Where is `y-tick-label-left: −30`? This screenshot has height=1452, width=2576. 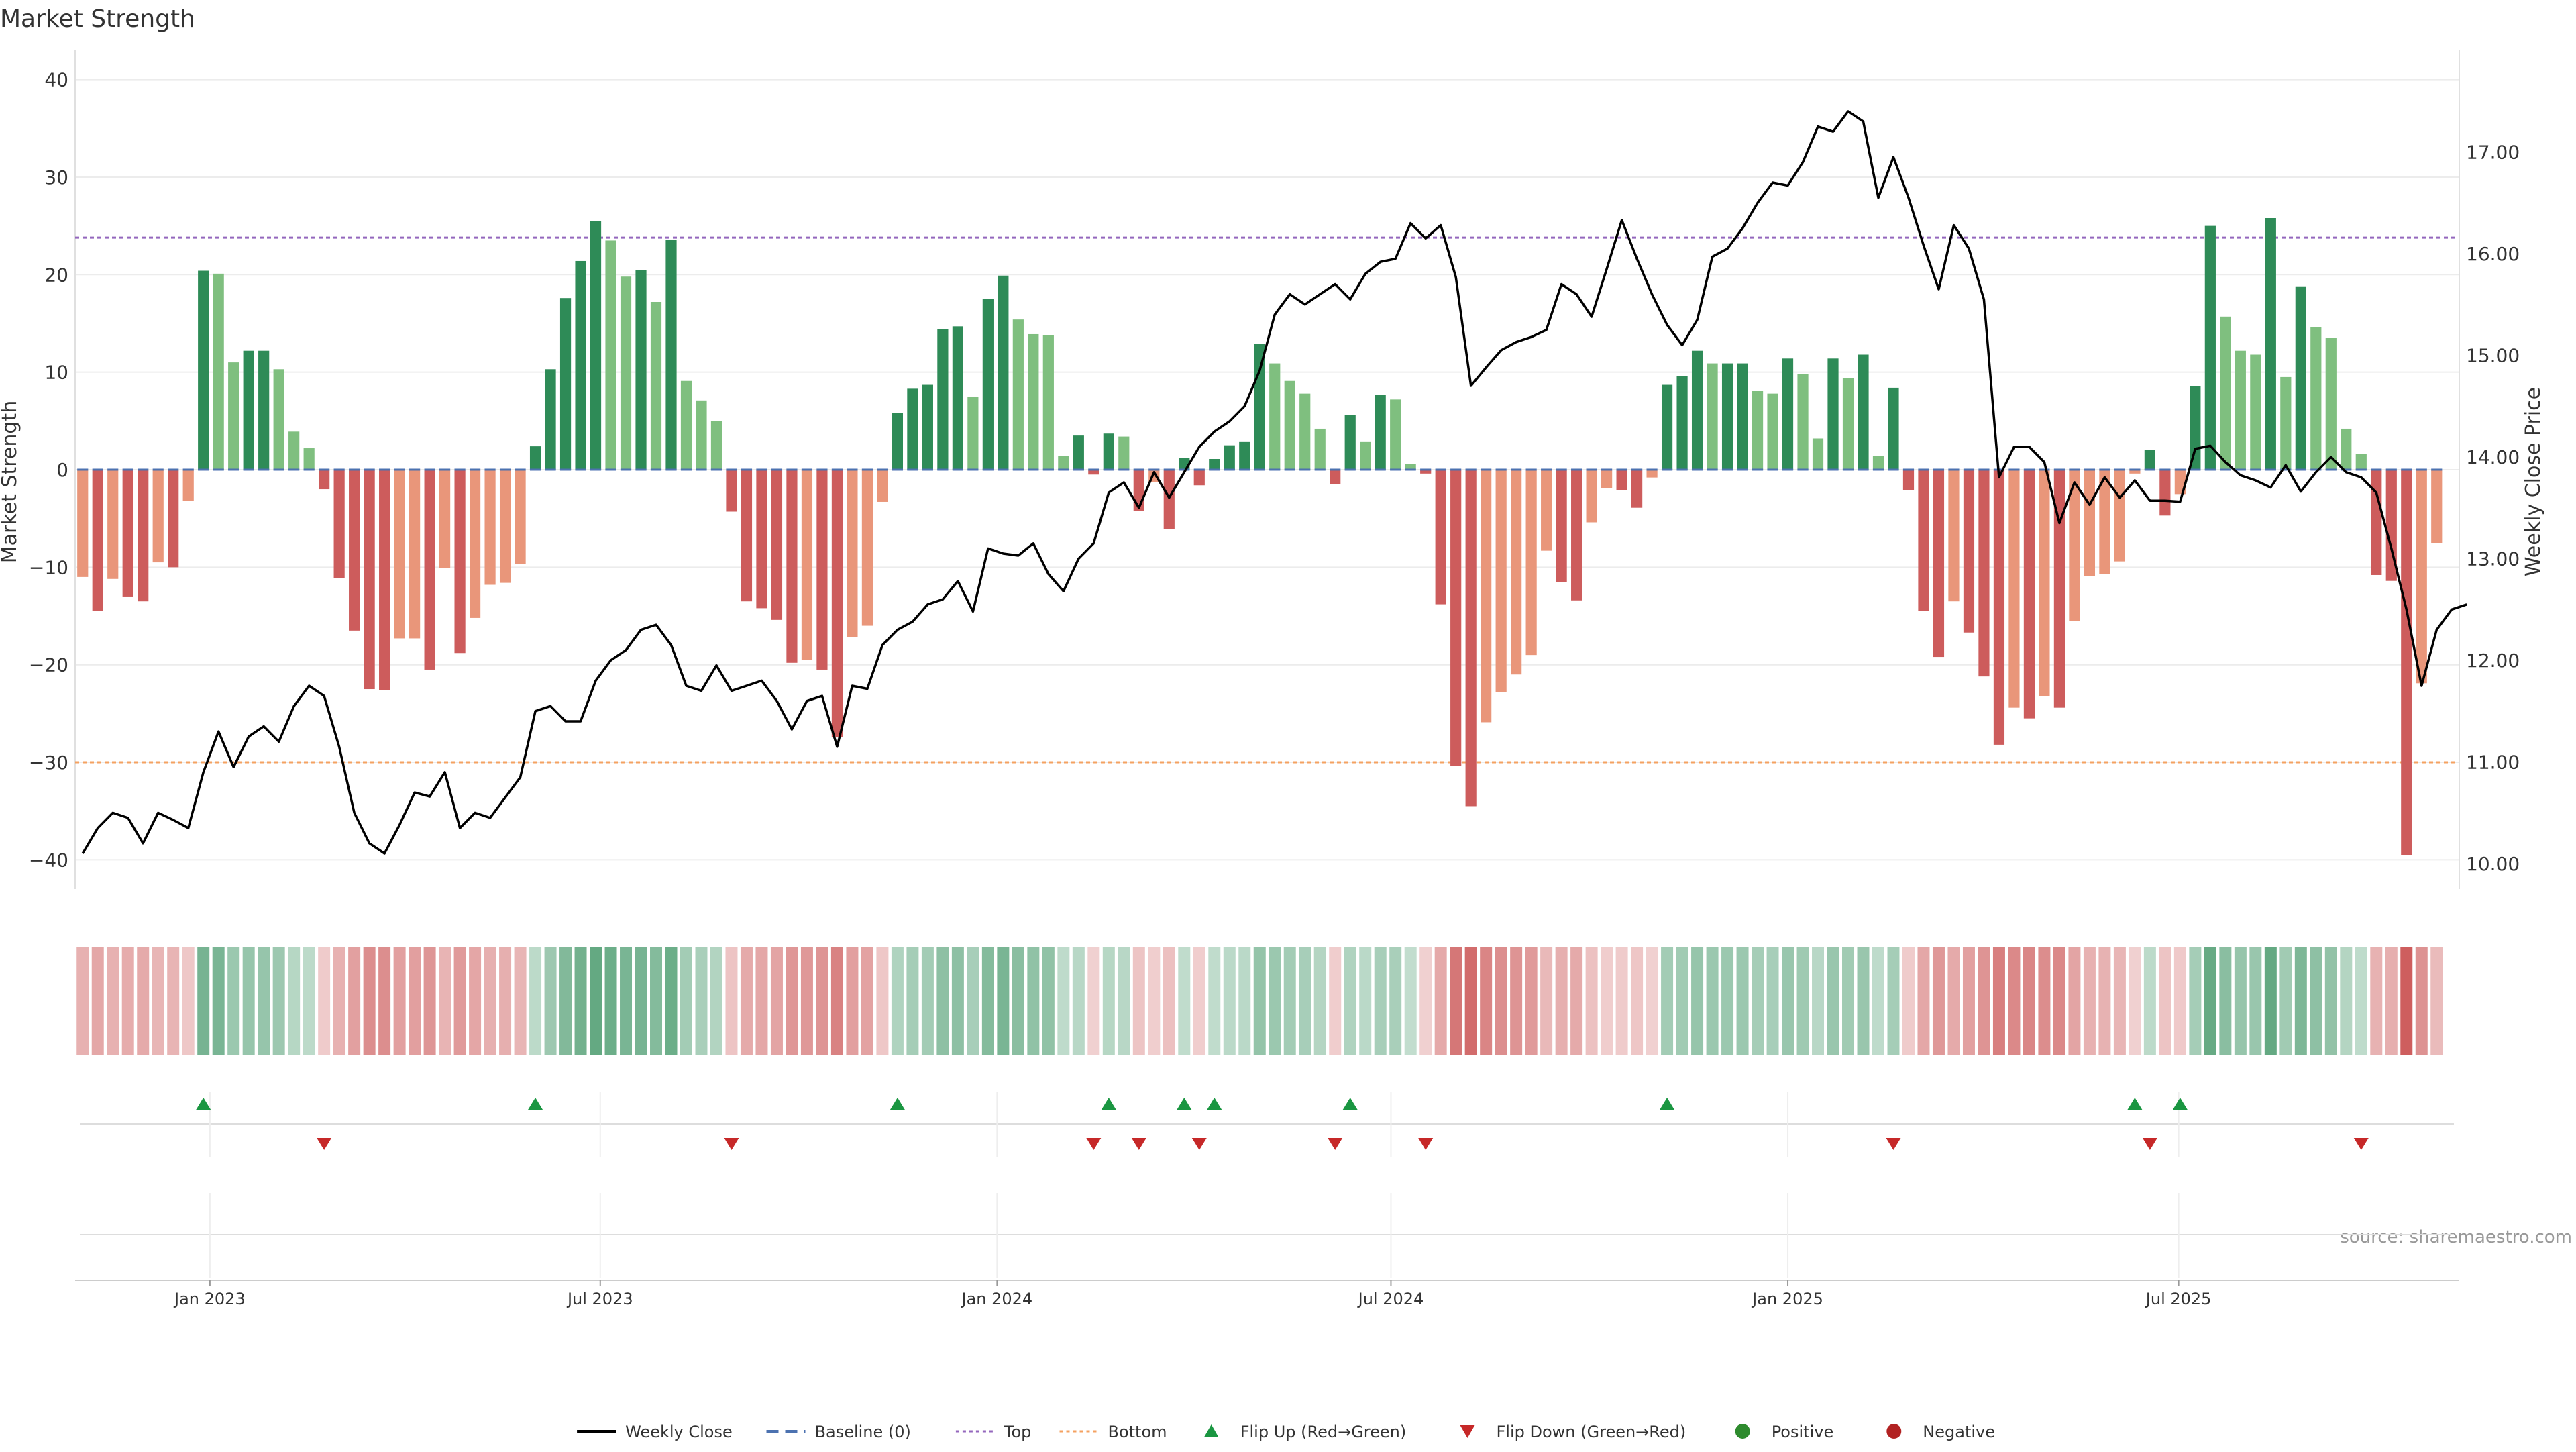 y-tick-label-left: −30 is located at coordinates (48, 762).